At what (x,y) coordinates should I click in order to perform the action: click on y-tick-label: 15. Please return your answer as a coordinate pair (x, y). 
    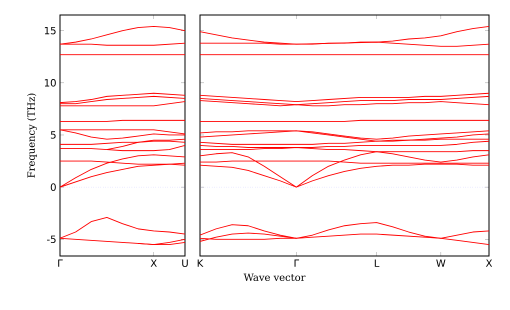
    Looking at the image, I should click on (50, 30).